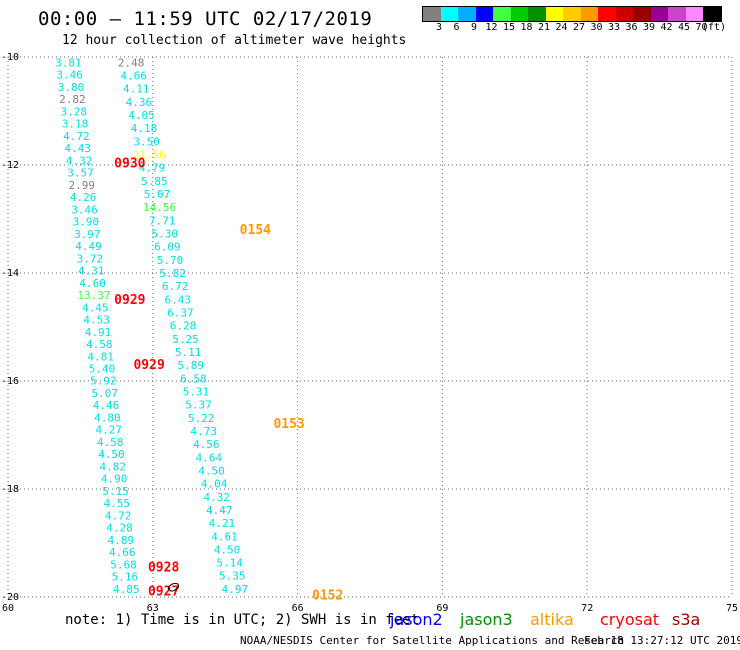 The width and height of the screenshot is (740, 650). Describe the element at coordinates (72, 99) in the screenshot. I see `wave-height-value: 2.82` at that location.